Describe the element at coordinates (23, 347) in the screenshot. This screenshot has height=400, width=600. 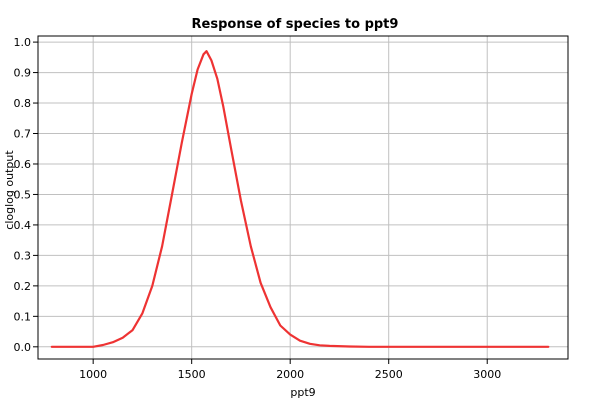
I see `y-tick-label: 0.0` at that location.